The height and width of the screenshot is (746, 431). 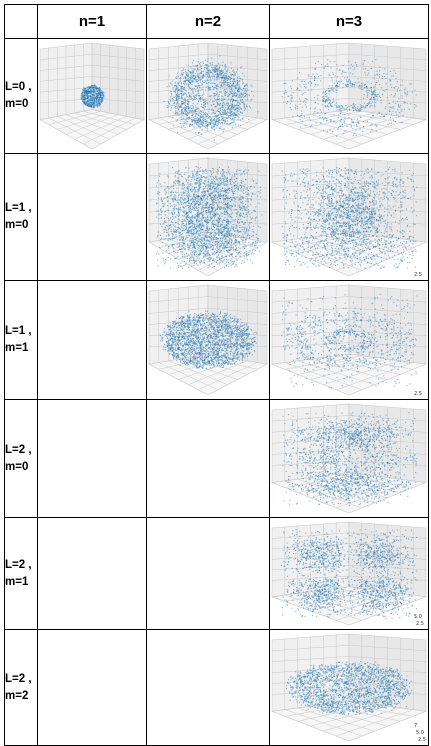 I want to click on plot-cell-r0-n1, so click(x=92, y=96).